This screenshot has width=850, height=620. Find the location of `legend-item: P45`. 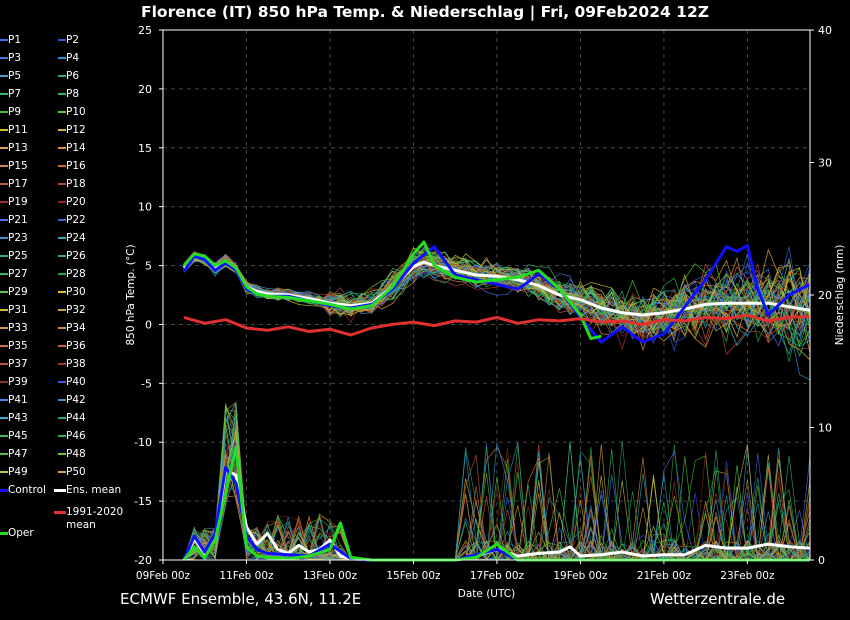

legend-item: P45 is located at coordinates (14, 436).